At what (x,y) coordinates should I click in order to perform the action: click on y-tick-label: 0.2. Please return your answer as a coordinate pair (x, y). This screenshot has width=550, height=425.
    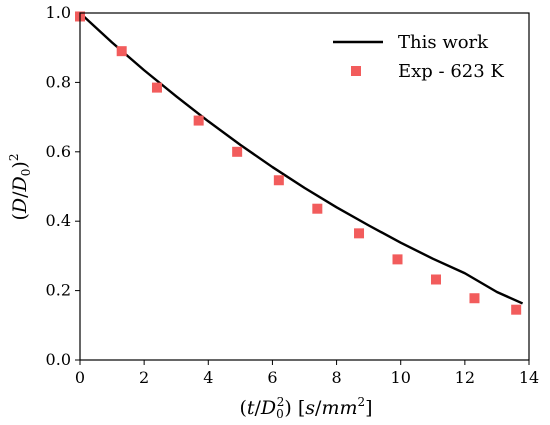
    Looking at the image, I should click on (58, 290).